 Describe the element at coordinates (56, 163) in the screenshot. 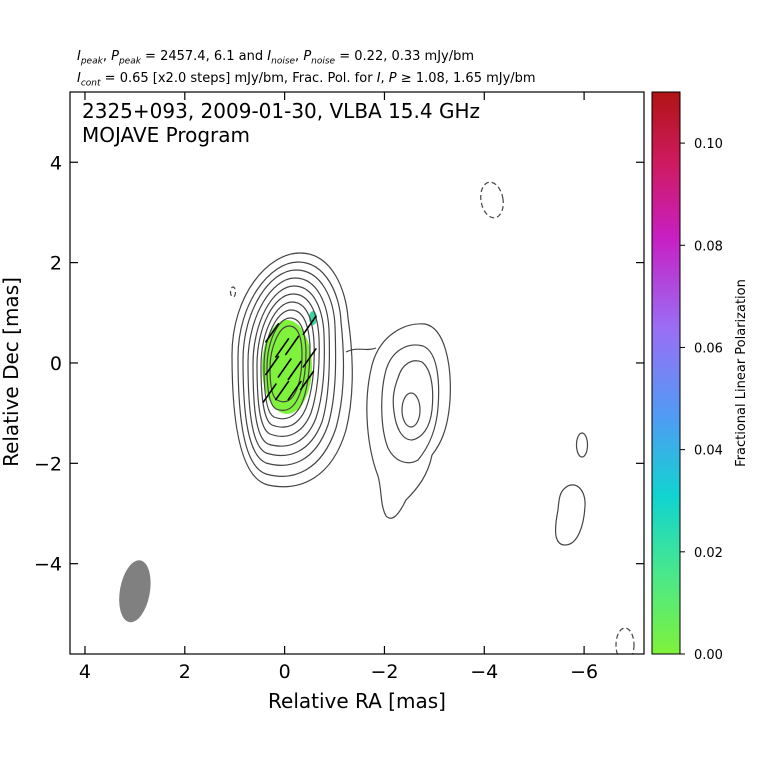

I see `y-tick-label: 4` at that location.